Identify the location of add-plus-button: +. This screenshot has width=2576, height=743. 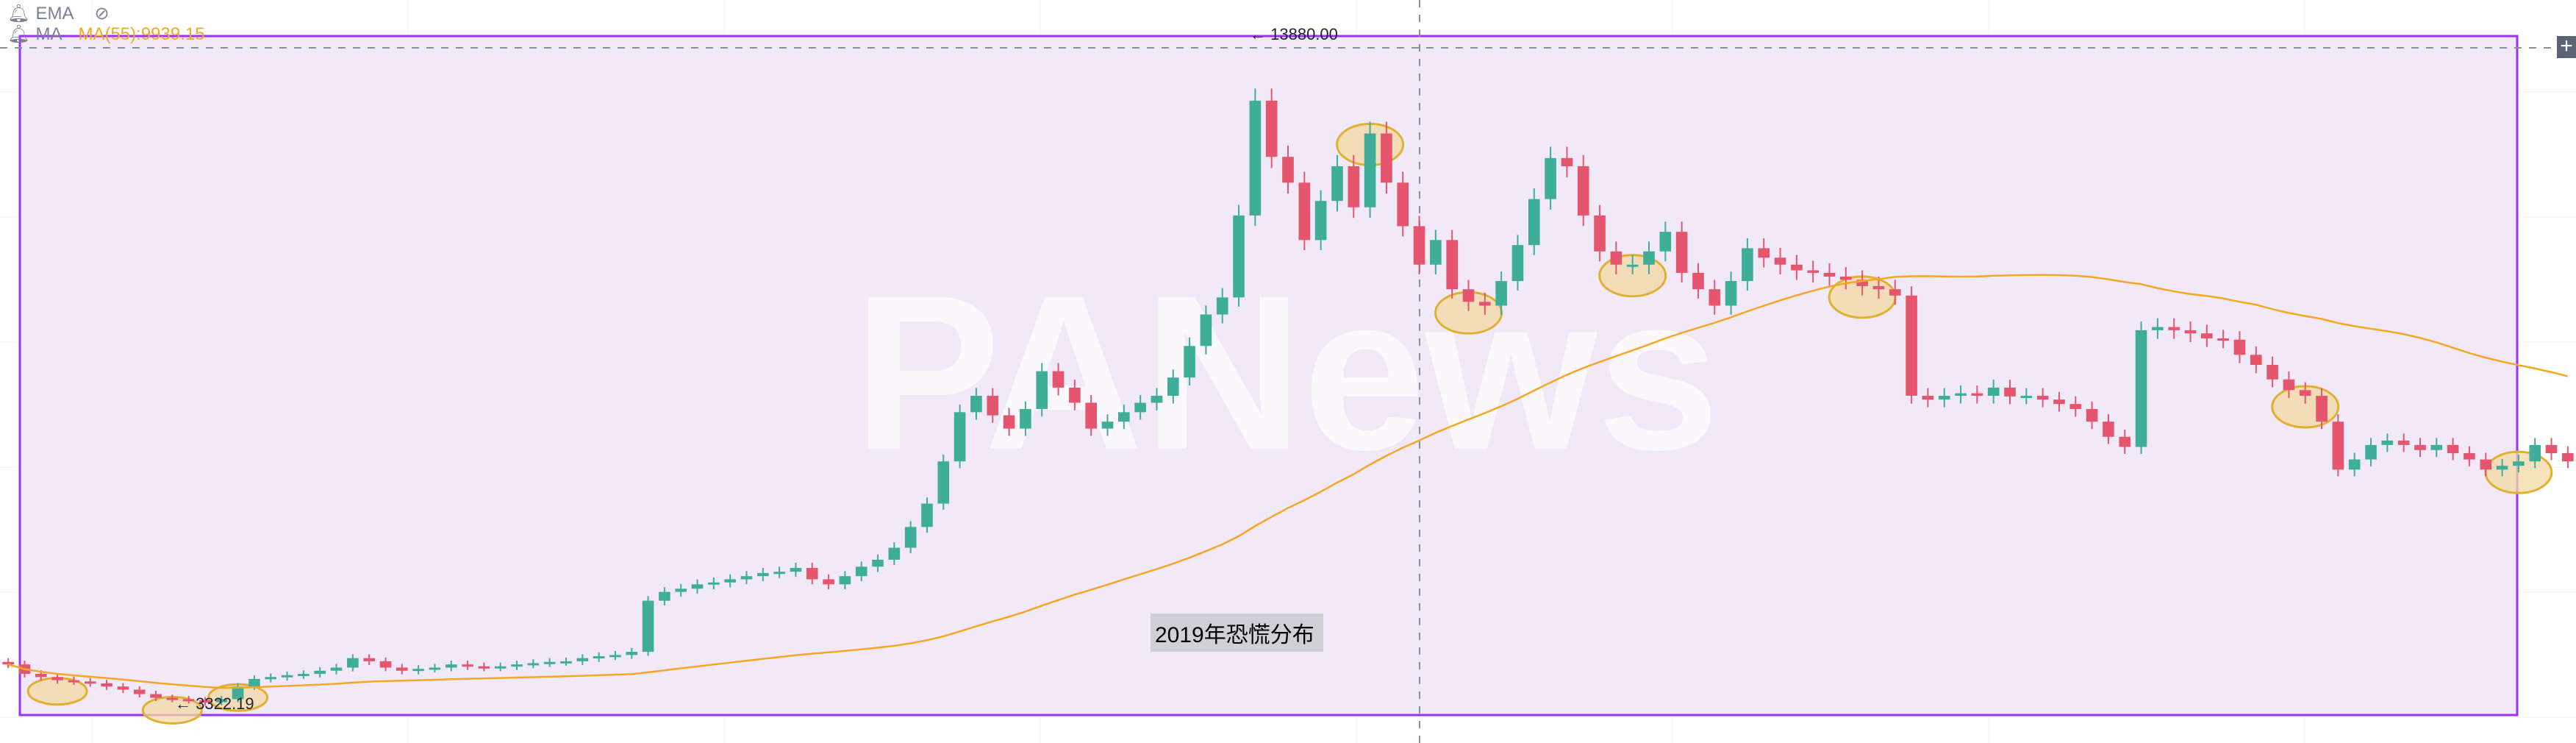
(2566, 46).